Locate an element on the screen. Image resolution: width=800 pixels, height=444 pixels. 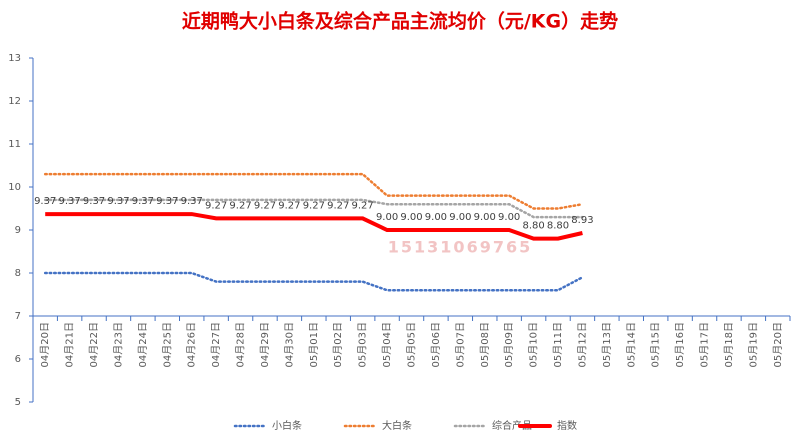
legend-label: 小白条 is located at coordinates (287, 425).